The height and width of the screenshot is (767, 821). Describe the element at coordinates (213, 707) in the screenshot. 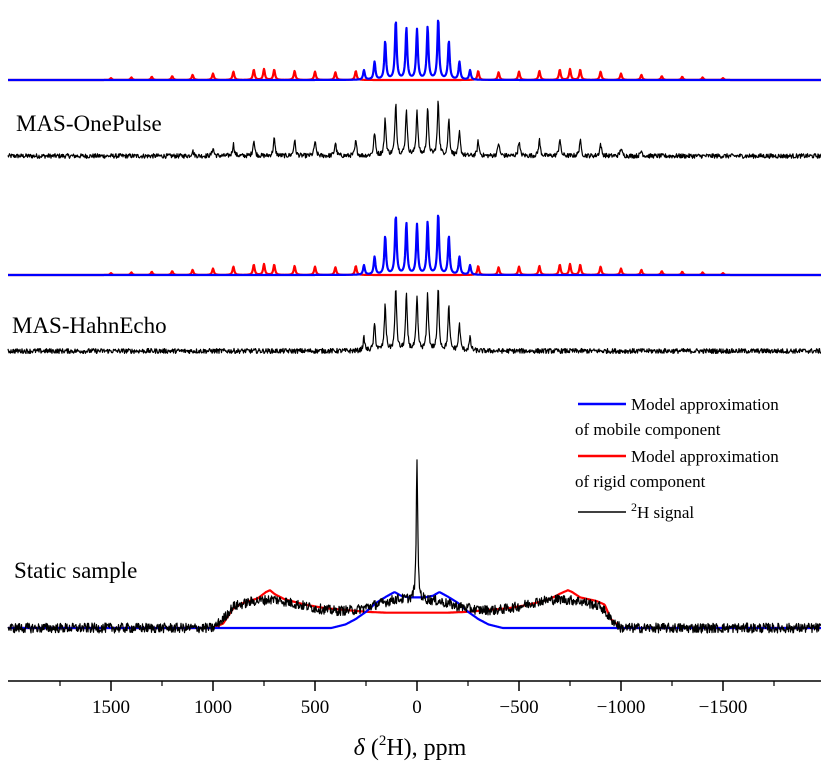

I see `x-tick-label-1: 1000` at that location.